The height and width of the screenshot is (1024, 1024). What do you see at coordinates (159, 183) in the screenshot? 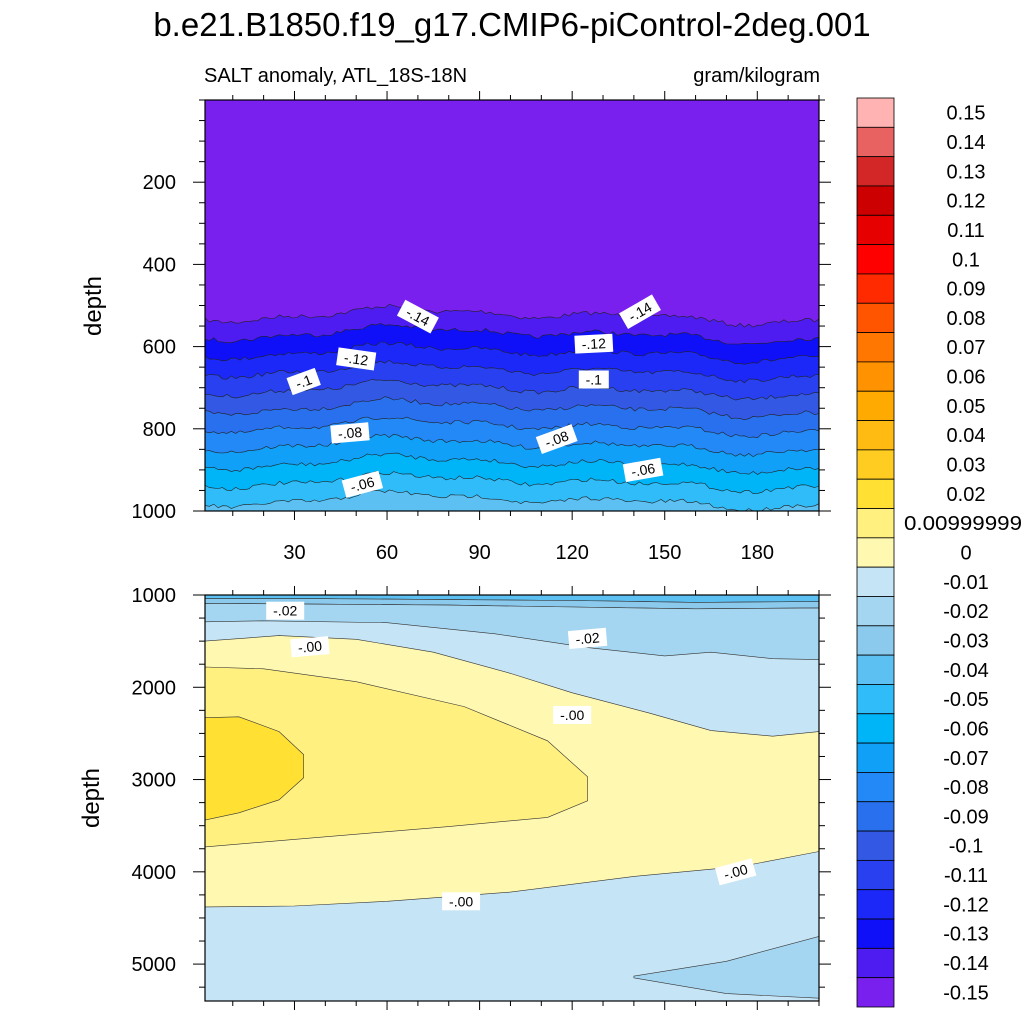
I see `y-tick-label: 200` at bounding box center [159, 183].